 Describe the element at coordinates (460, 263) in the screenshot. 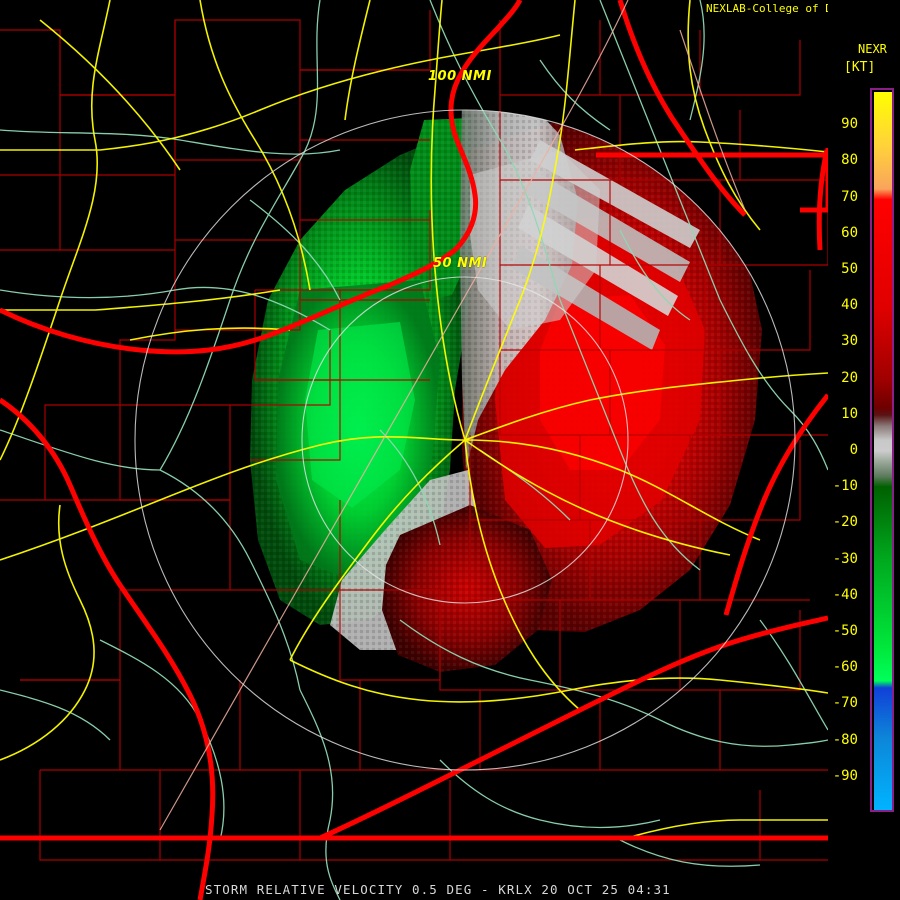

I see `range-ring-label-50nmi: 50 NMI` at that location.